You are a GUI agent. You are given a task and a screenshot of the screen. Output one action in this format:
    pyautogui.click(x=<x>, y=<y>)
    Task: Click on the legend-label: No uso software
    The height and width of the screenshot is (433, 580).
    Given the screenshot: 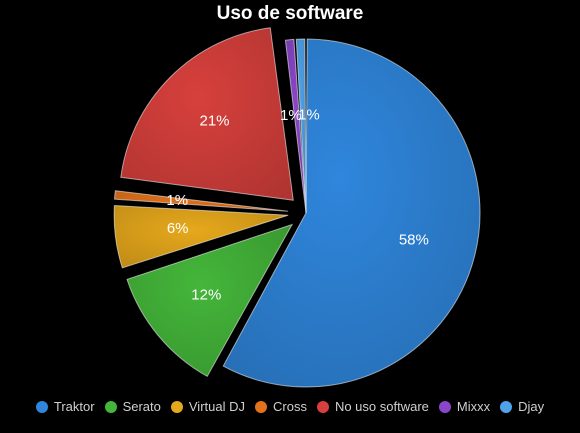 What is the action you would take?
    pyautogui.click(x=381, y=406)
    